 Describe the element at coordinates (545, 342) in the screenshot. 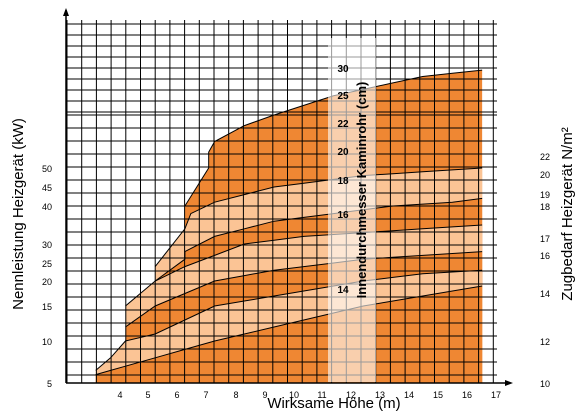

I see `y2-tick-label: 12` at that location.